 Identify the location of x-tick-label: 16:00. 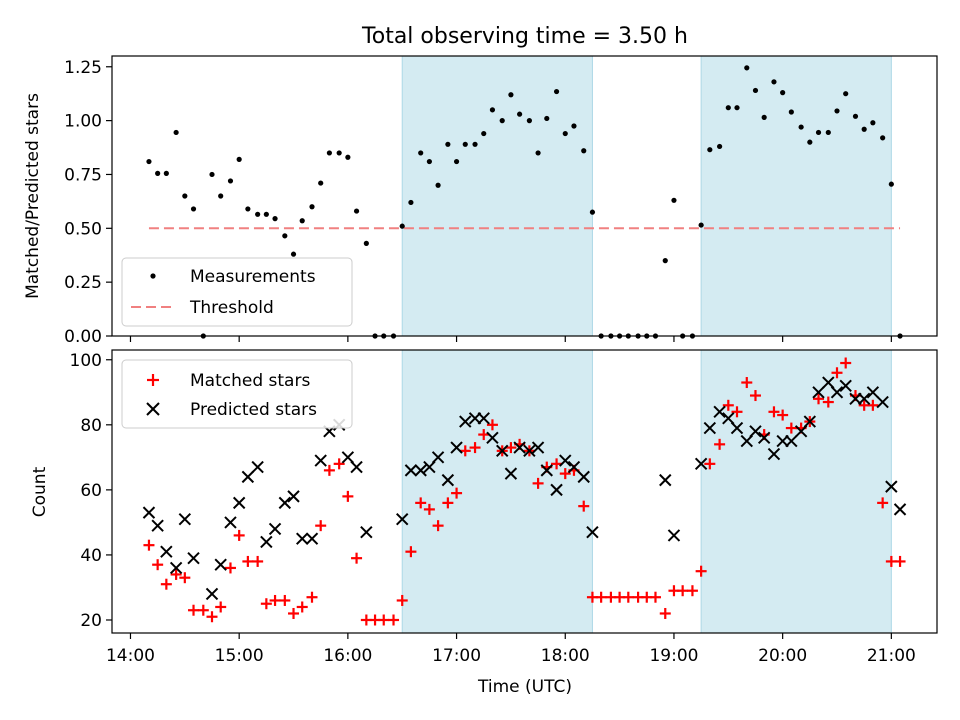
(347, 656).